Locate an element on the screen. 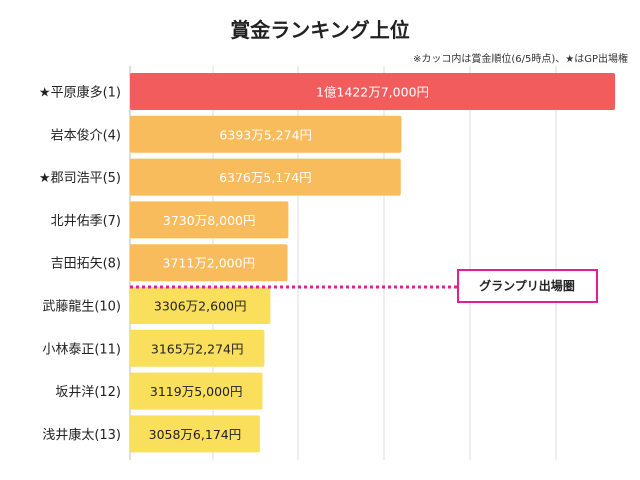 The width and height of the screenshot is (640, 480). cutoff-marker: グランプリ出場圏 is located at coordinates (364, 286).